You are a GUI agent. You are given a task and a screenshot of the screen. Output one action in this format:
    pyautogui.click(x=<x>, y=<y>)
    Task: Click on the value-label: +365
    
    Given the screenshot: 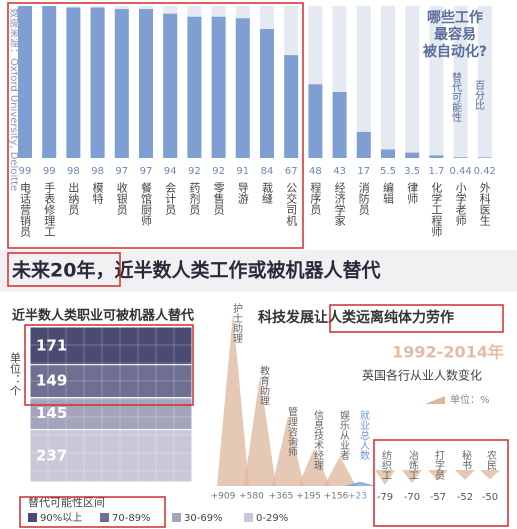 What is the action you would take?
    pyautogui.click(x=281, y=497)
    